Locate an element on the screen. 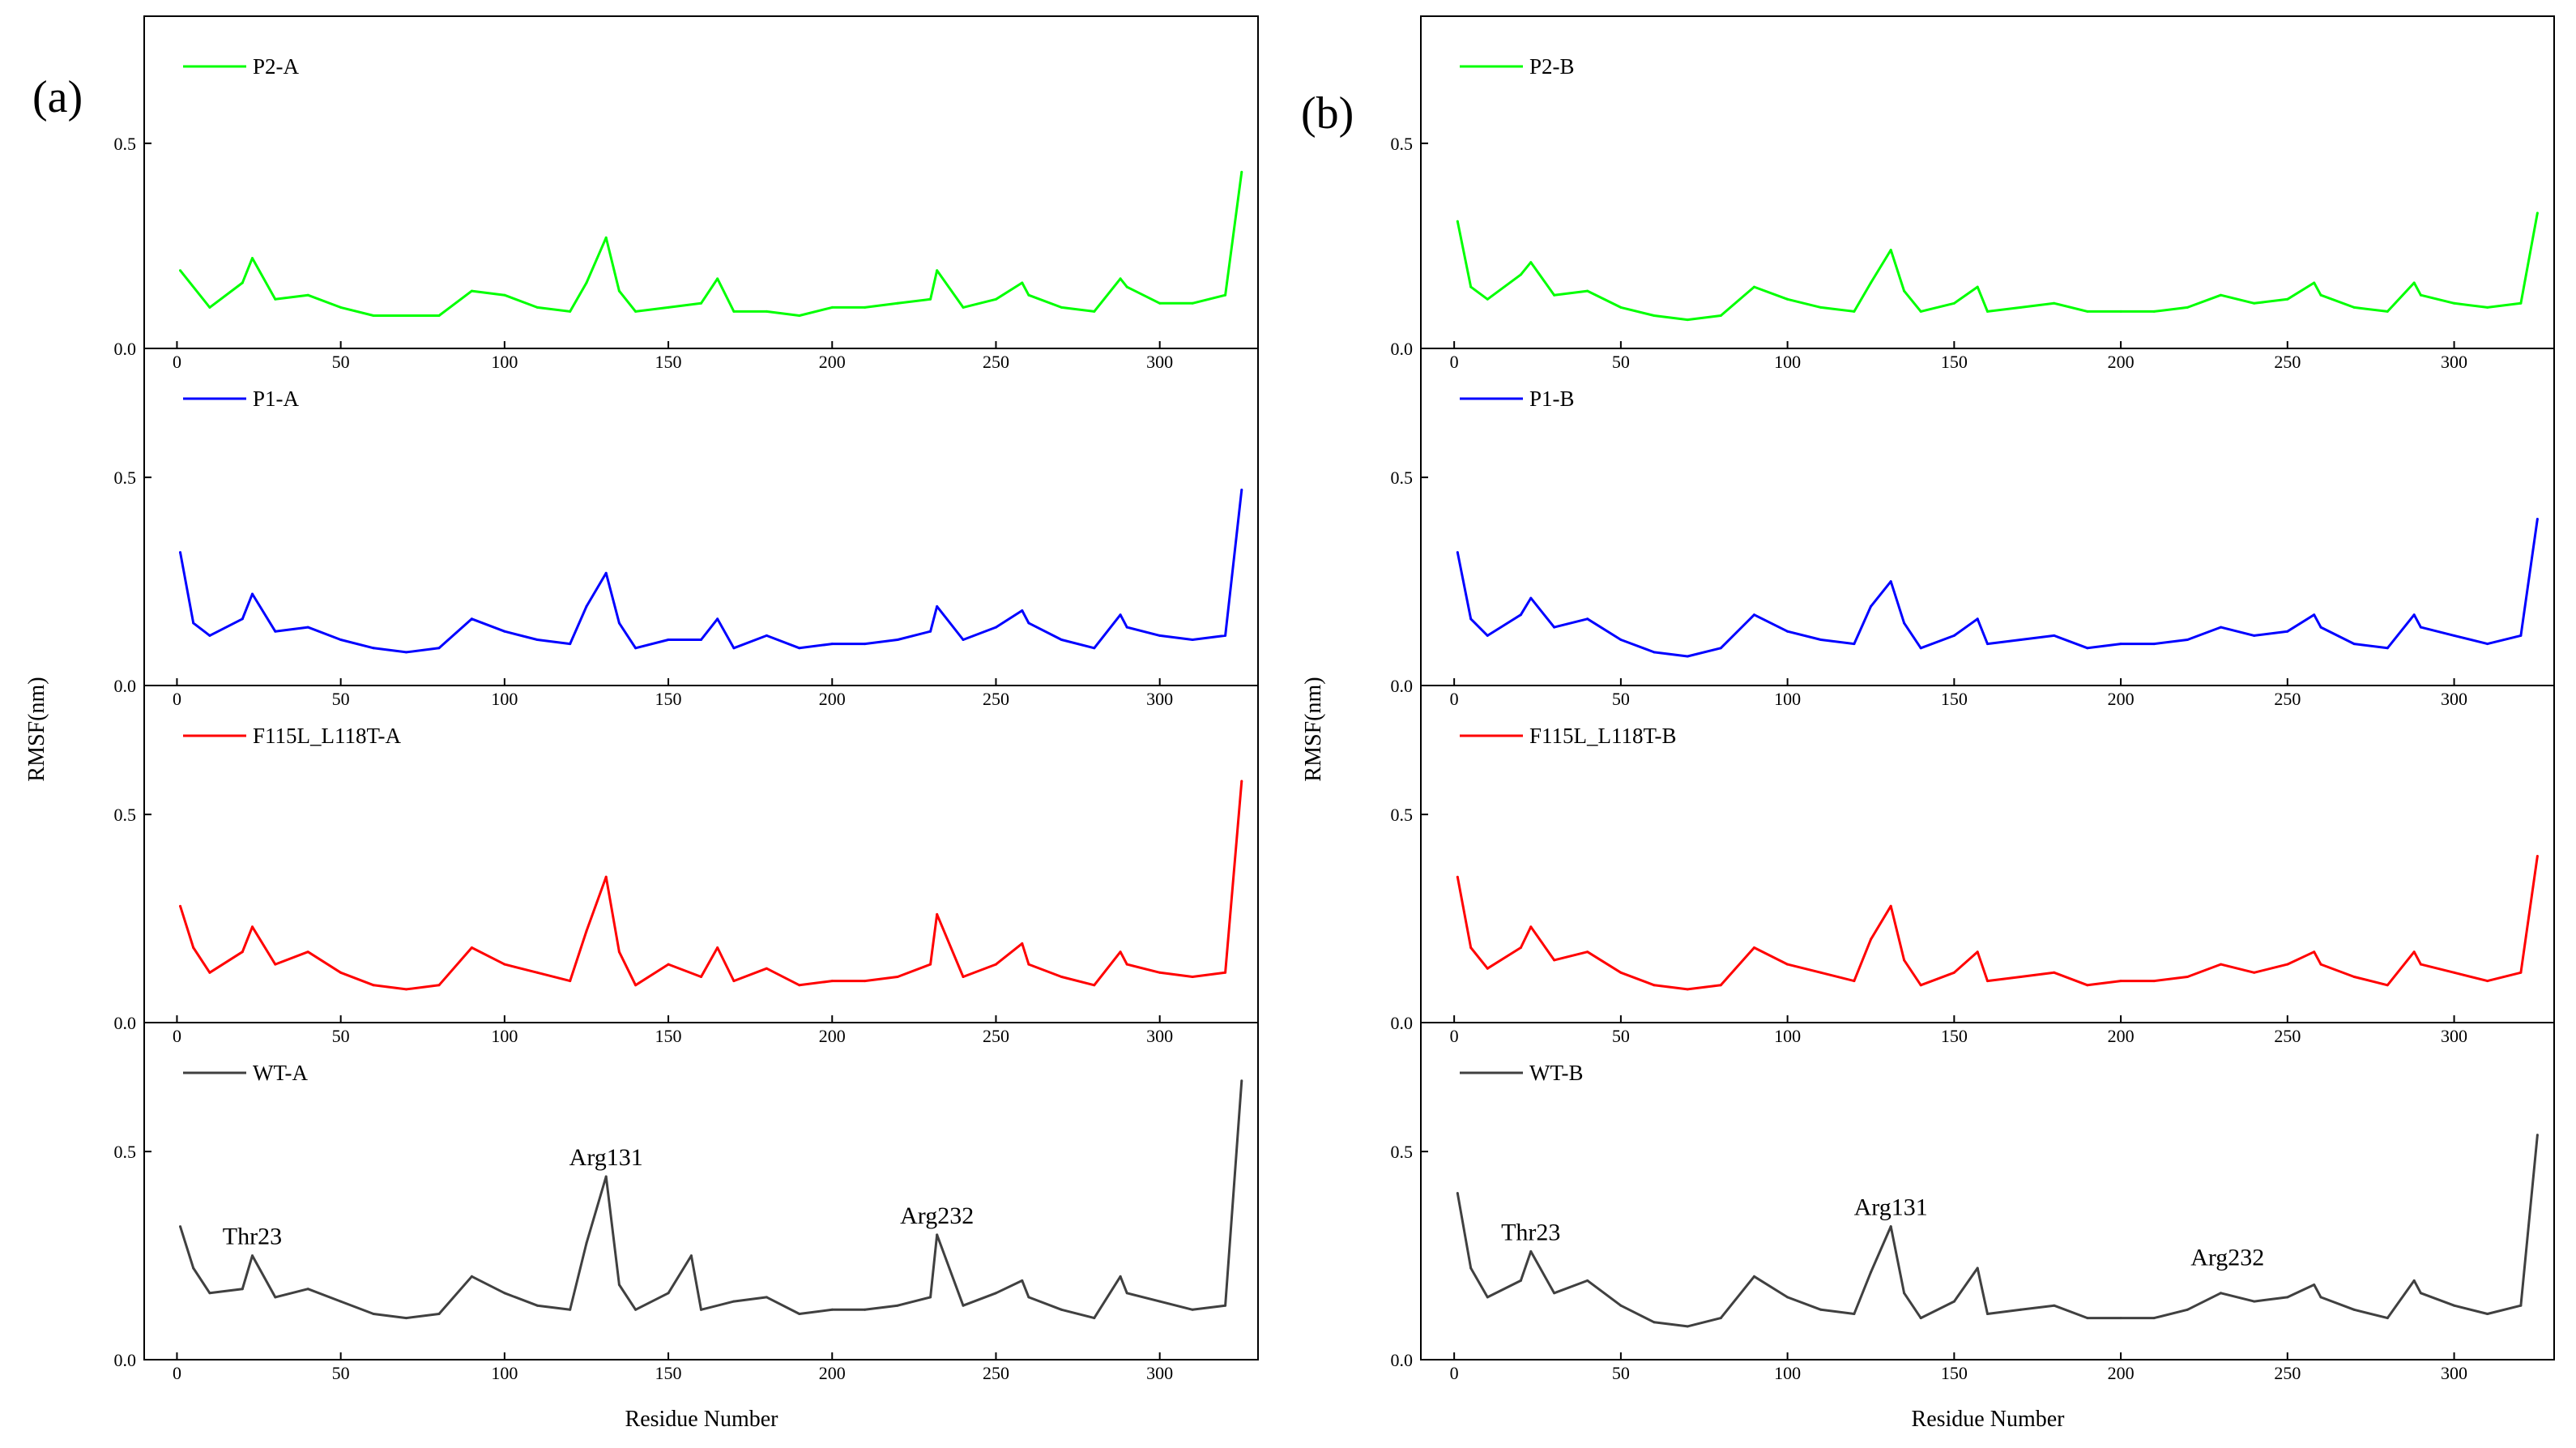  annotation-arg131: Arg131 is located at coordinates (606, 1157).